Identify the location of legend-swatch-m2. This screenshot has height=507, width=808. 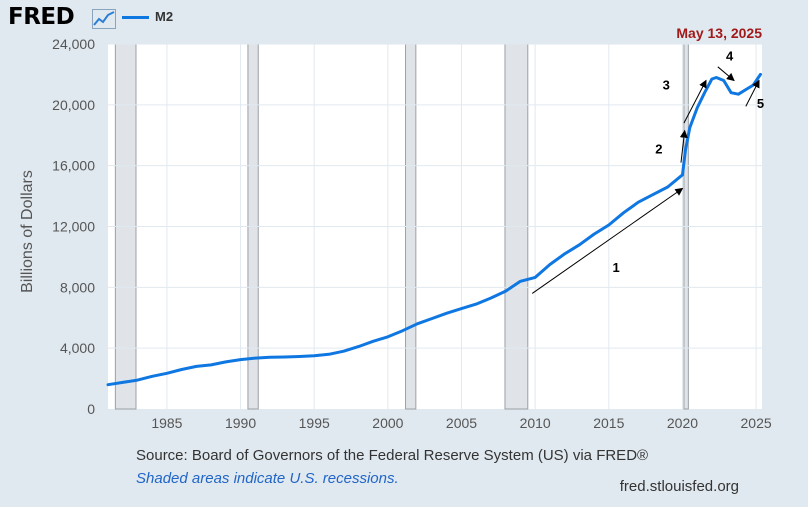
(135, 17).